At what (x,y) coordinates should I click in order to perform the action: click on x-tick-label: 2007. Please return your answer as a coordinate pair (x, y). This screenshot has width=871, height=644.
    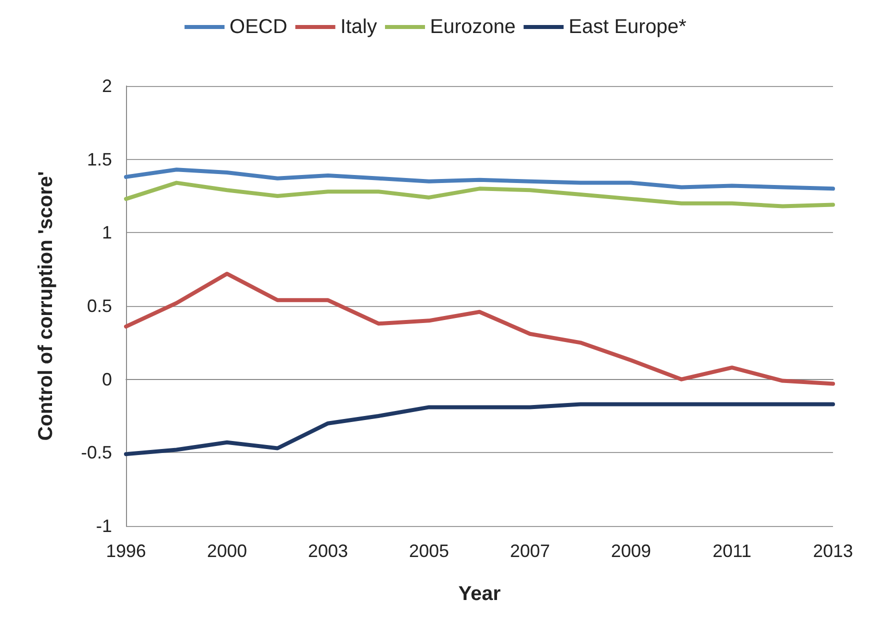
    Looking at the image, I should click on (530, 551).